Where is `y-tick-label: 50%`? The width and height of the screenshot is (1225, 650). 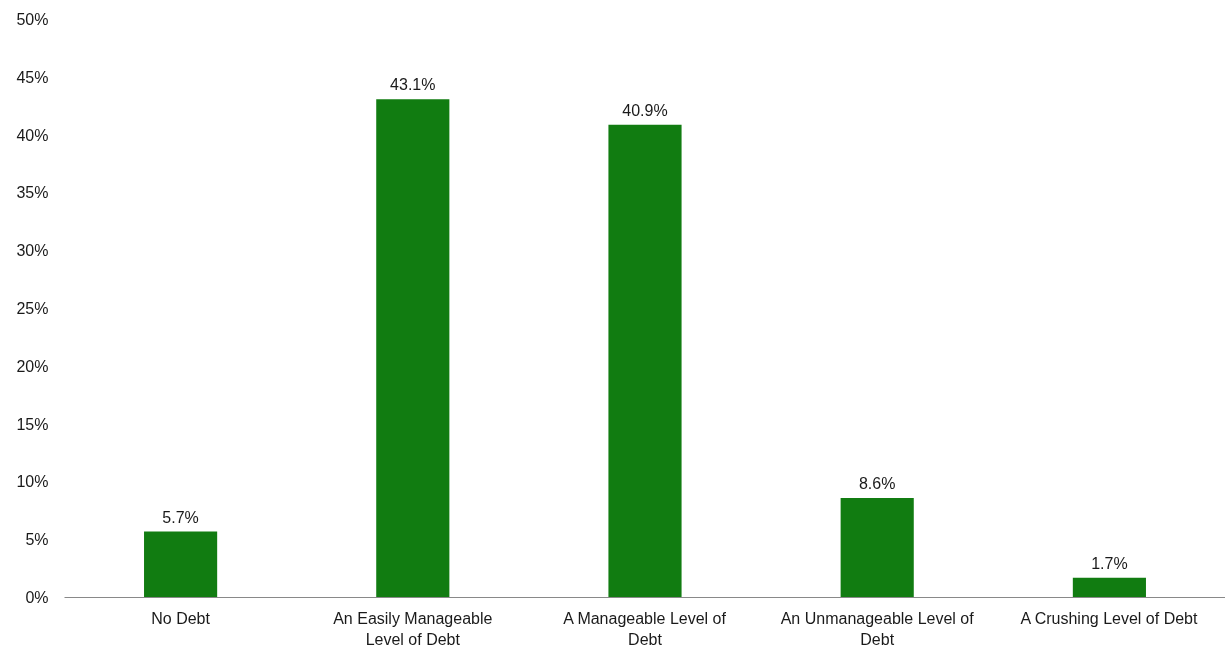
y-tick-label: 50% is located at coordinates (32, 19).